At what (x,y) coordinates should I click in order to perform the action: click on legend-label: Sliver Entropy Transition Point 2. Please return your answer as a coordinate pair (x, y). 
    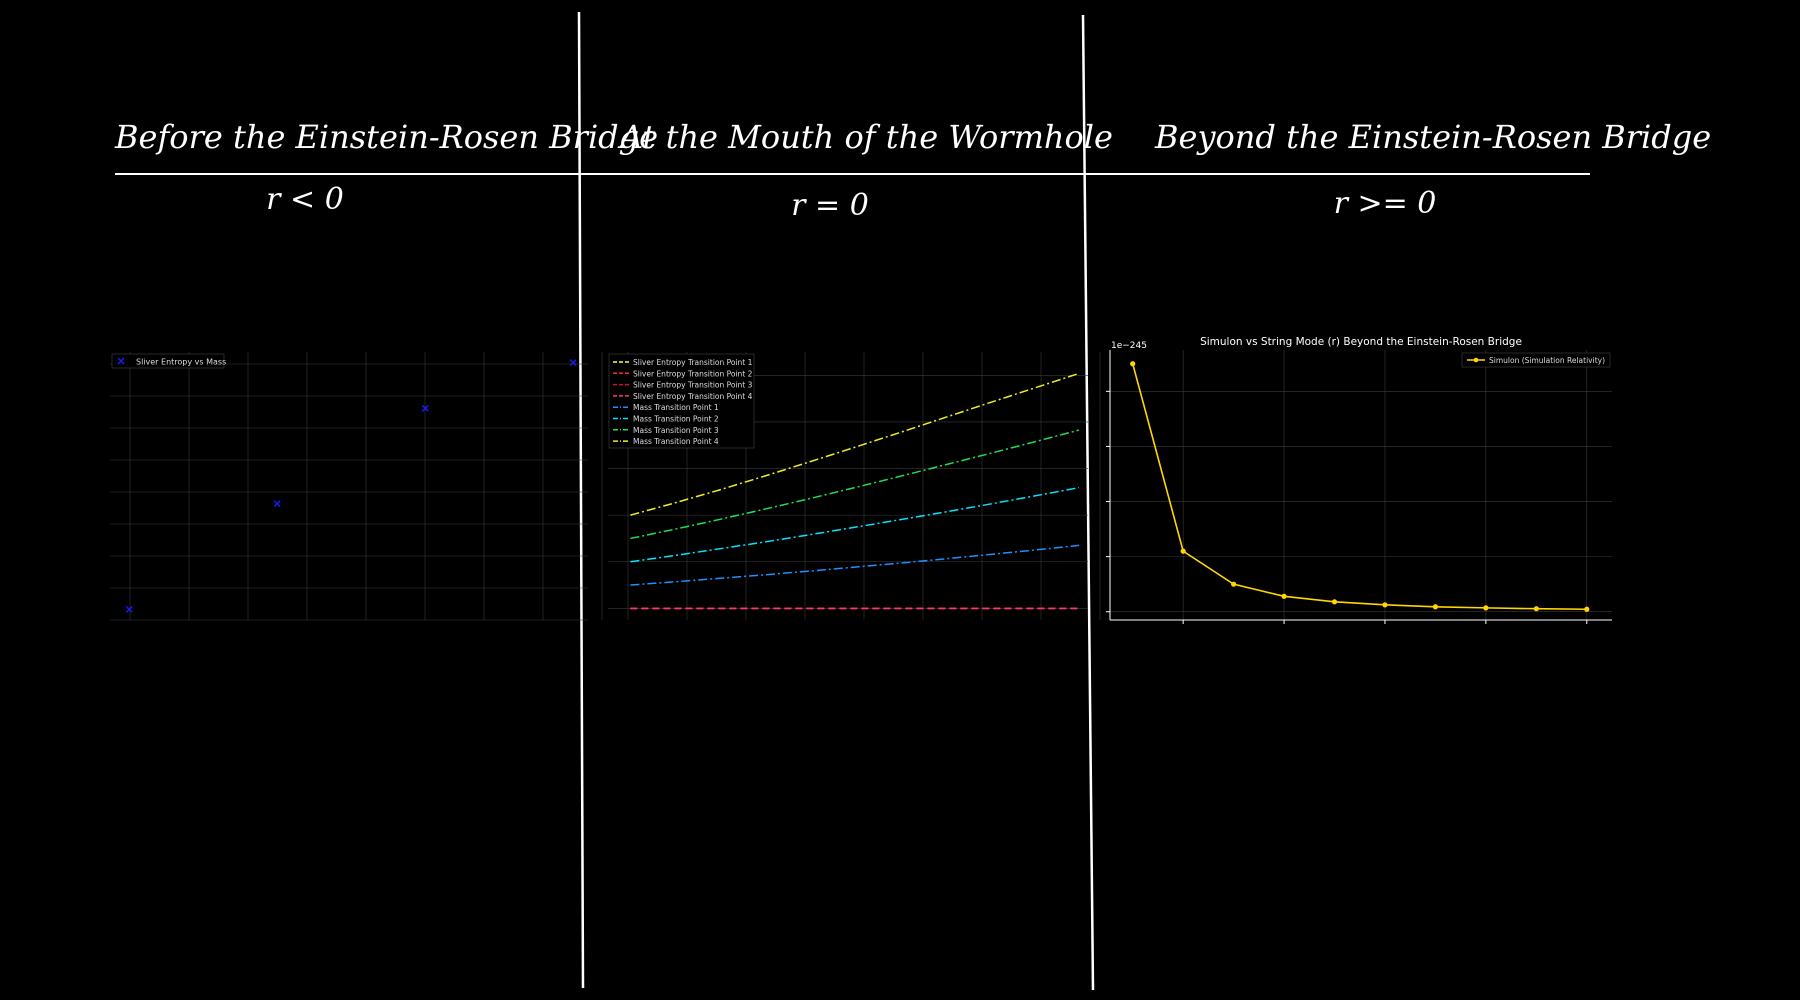
    Looking at the image, I should click on (693, 373).